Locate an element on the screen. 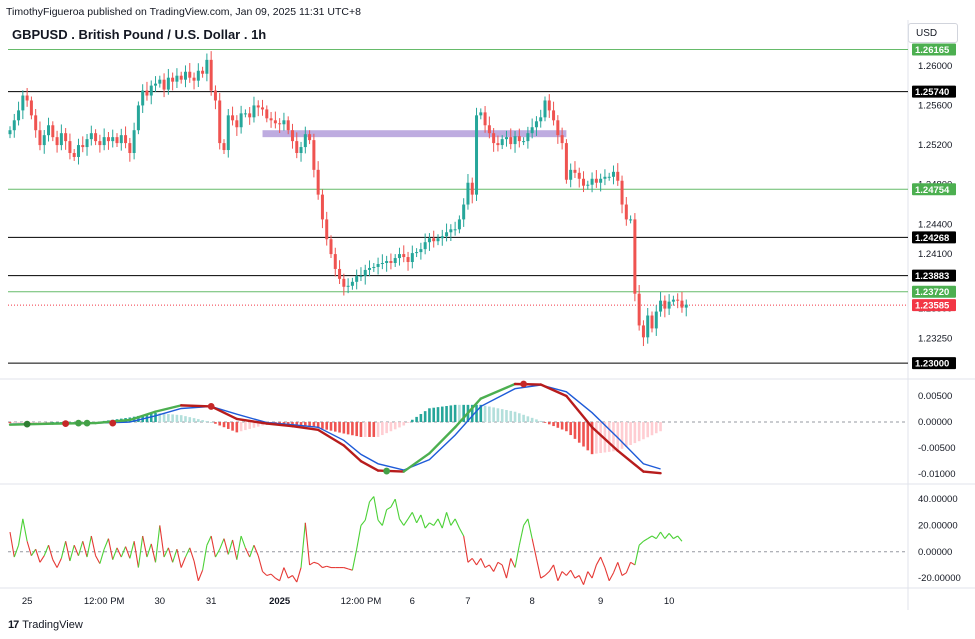  level-label-bg is located at coordinates (934, 49).